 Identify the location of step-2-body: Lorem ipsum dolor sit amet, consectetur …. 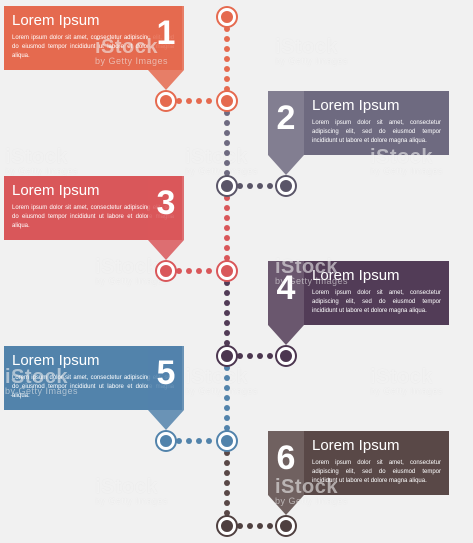
(376, 132).